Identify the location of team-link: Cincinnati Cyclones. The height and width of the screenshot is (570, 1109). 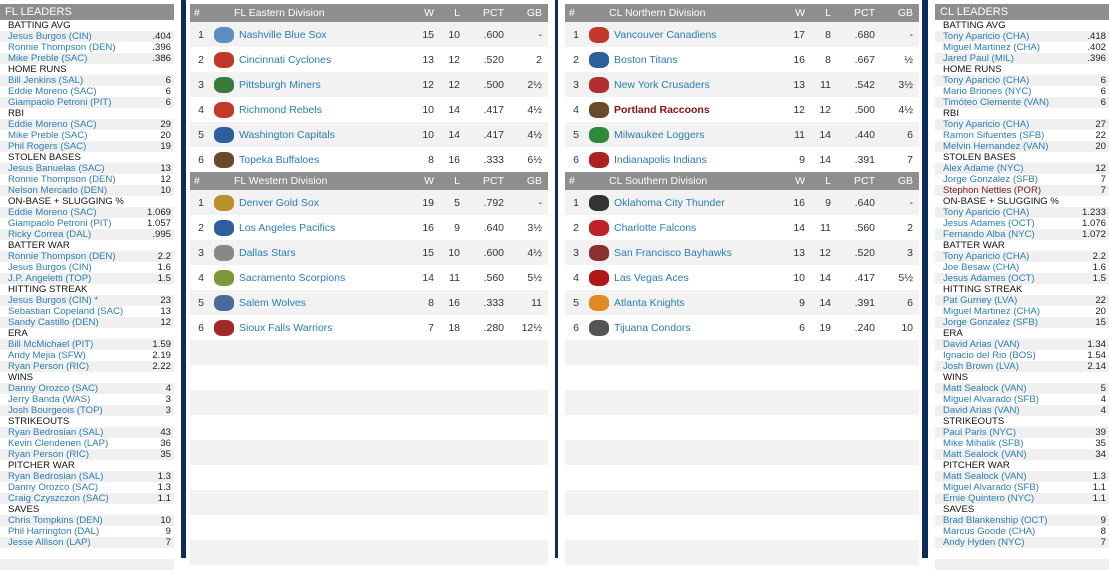
(285, 59).